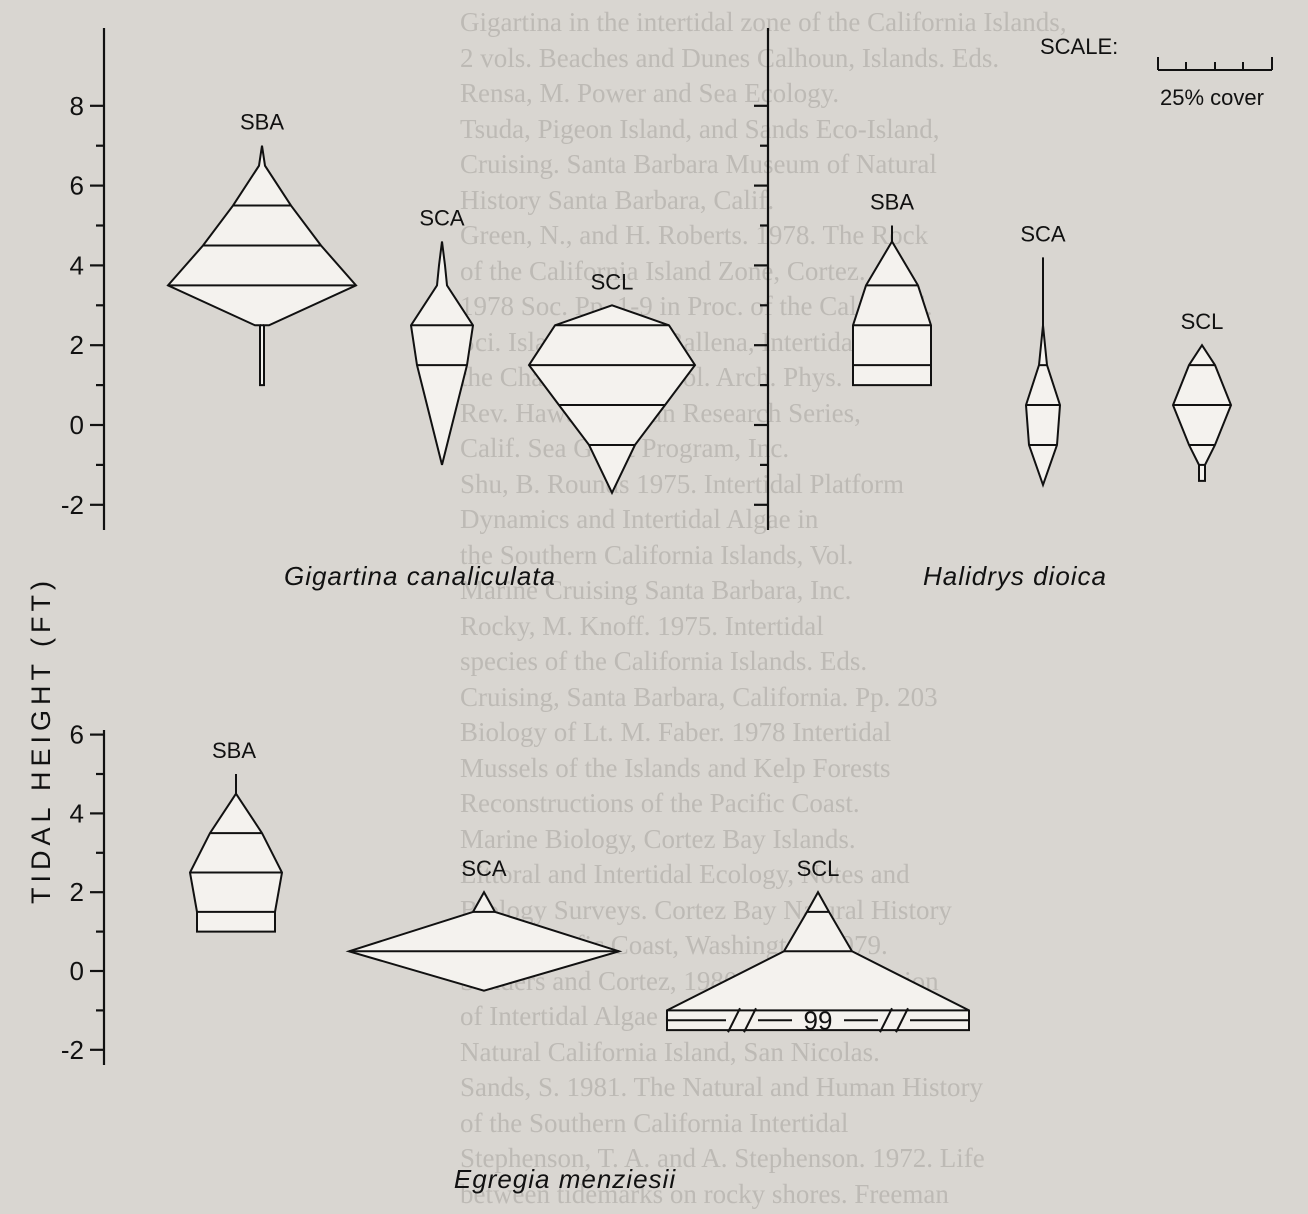 This screenshot has height=1214, width=1308. Describe the element at coordinates (1015, 576) in the screenshot. I see `species-label: Halidrys dioica` at that location.